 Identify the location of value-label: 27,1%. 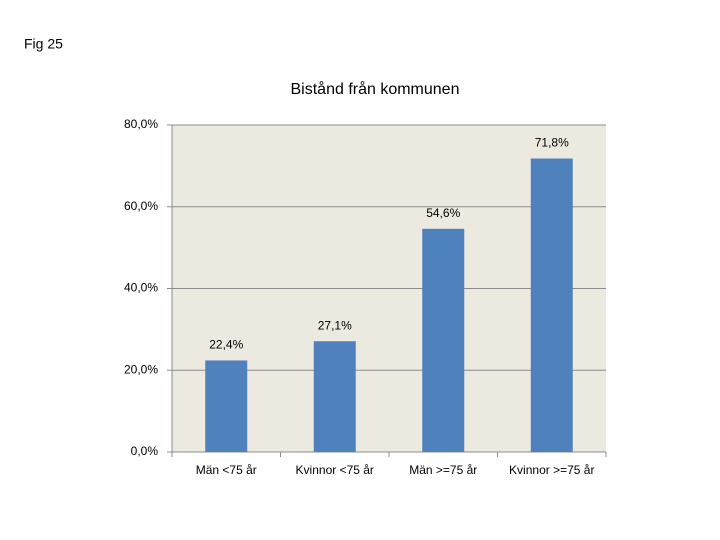
(335, 325).